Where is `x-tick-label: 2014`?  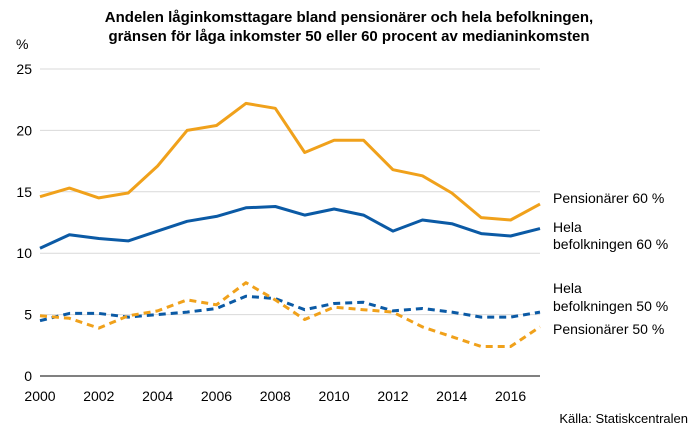
x-tick-label: 2014 is located at coordinates (451, 396).